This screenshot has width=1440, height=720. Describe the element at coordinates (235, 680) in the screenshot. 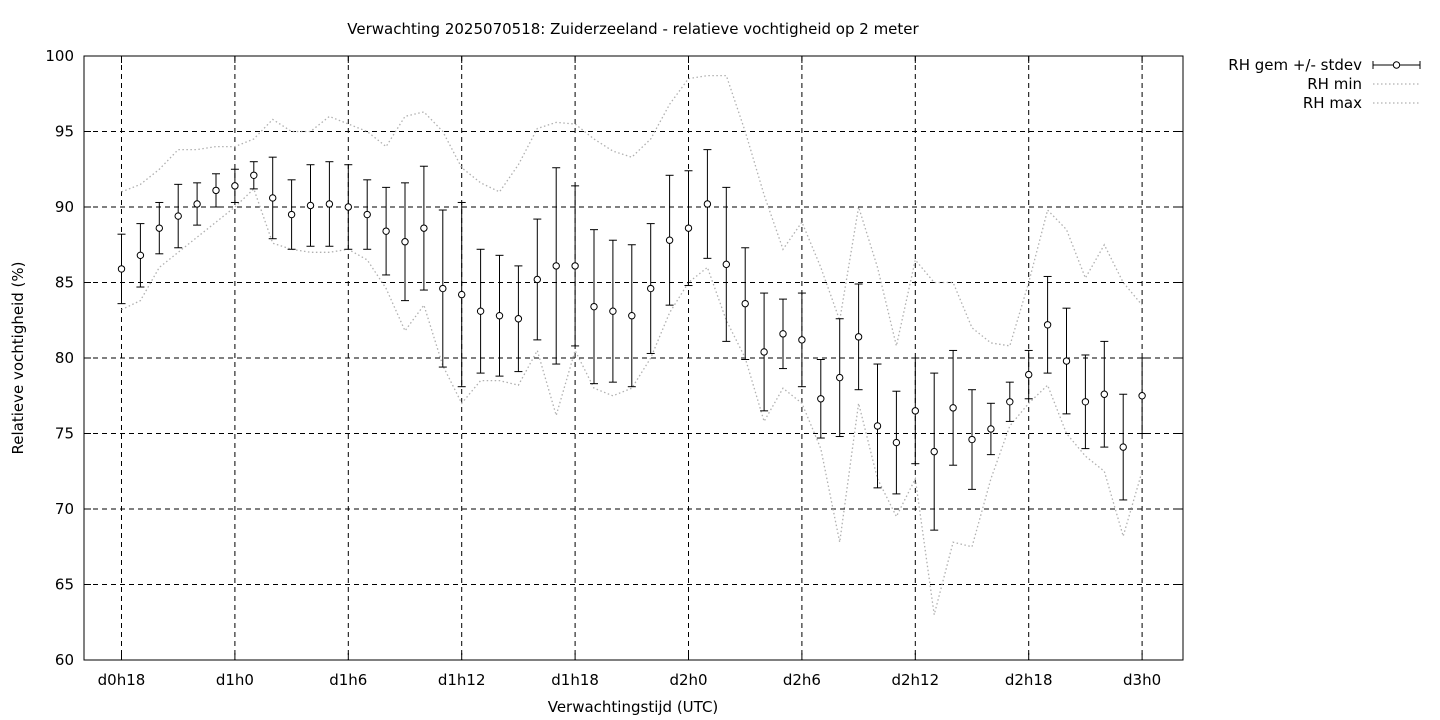

I see `x-tick-label: d1h0` at that location.